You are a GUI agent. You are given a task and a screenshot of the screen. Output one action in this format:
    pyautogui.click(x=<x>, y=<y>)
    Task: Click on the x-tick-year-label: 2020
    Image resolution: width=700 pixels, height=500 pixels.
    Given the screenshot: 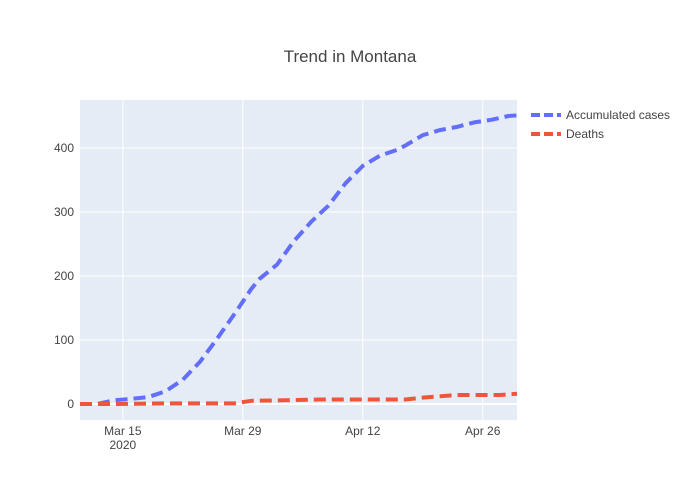 What is the action you would take?
    pyautogui.click(x=122, y=445)
    